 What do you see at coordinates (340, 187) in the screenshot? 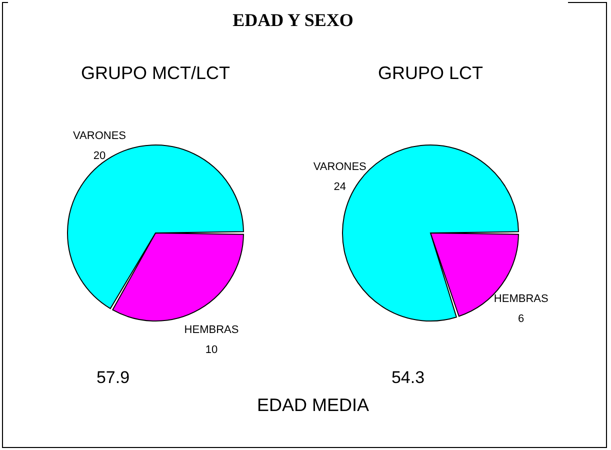
I see `data-label: 24` at bounding box center [340, 187].